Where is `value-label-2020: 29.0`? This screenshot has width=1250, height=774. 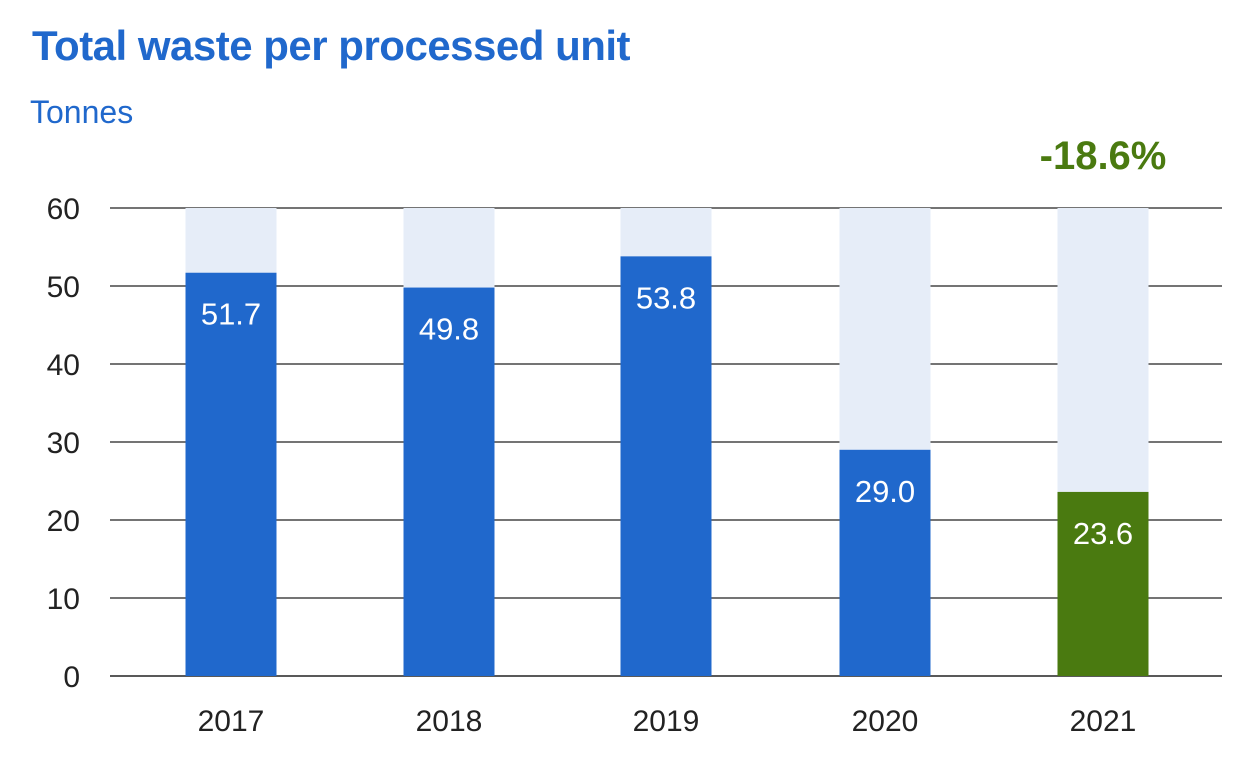 value-label-2020: 29.0 is located at coordinates (885, 491).